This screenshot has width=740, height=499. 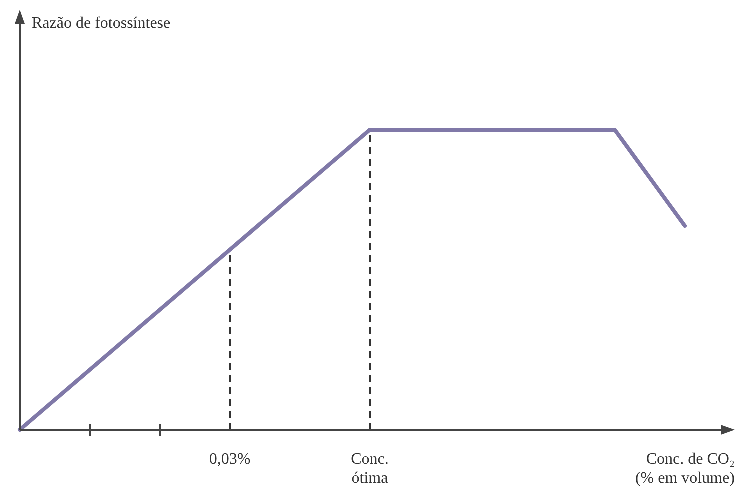 I want to click on x-axis-title: Conc. de CO₂ (% em volume), so click(x=685, y=469).